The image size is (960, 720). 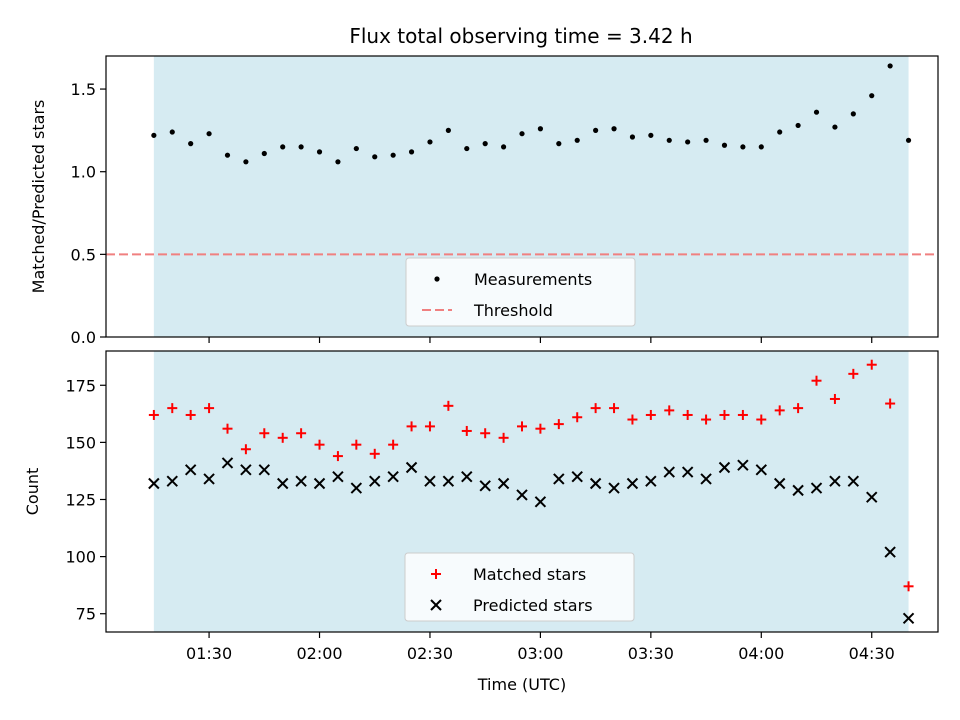 I want to click on x-tick-label: 01:30, so click(x=209, y=653).